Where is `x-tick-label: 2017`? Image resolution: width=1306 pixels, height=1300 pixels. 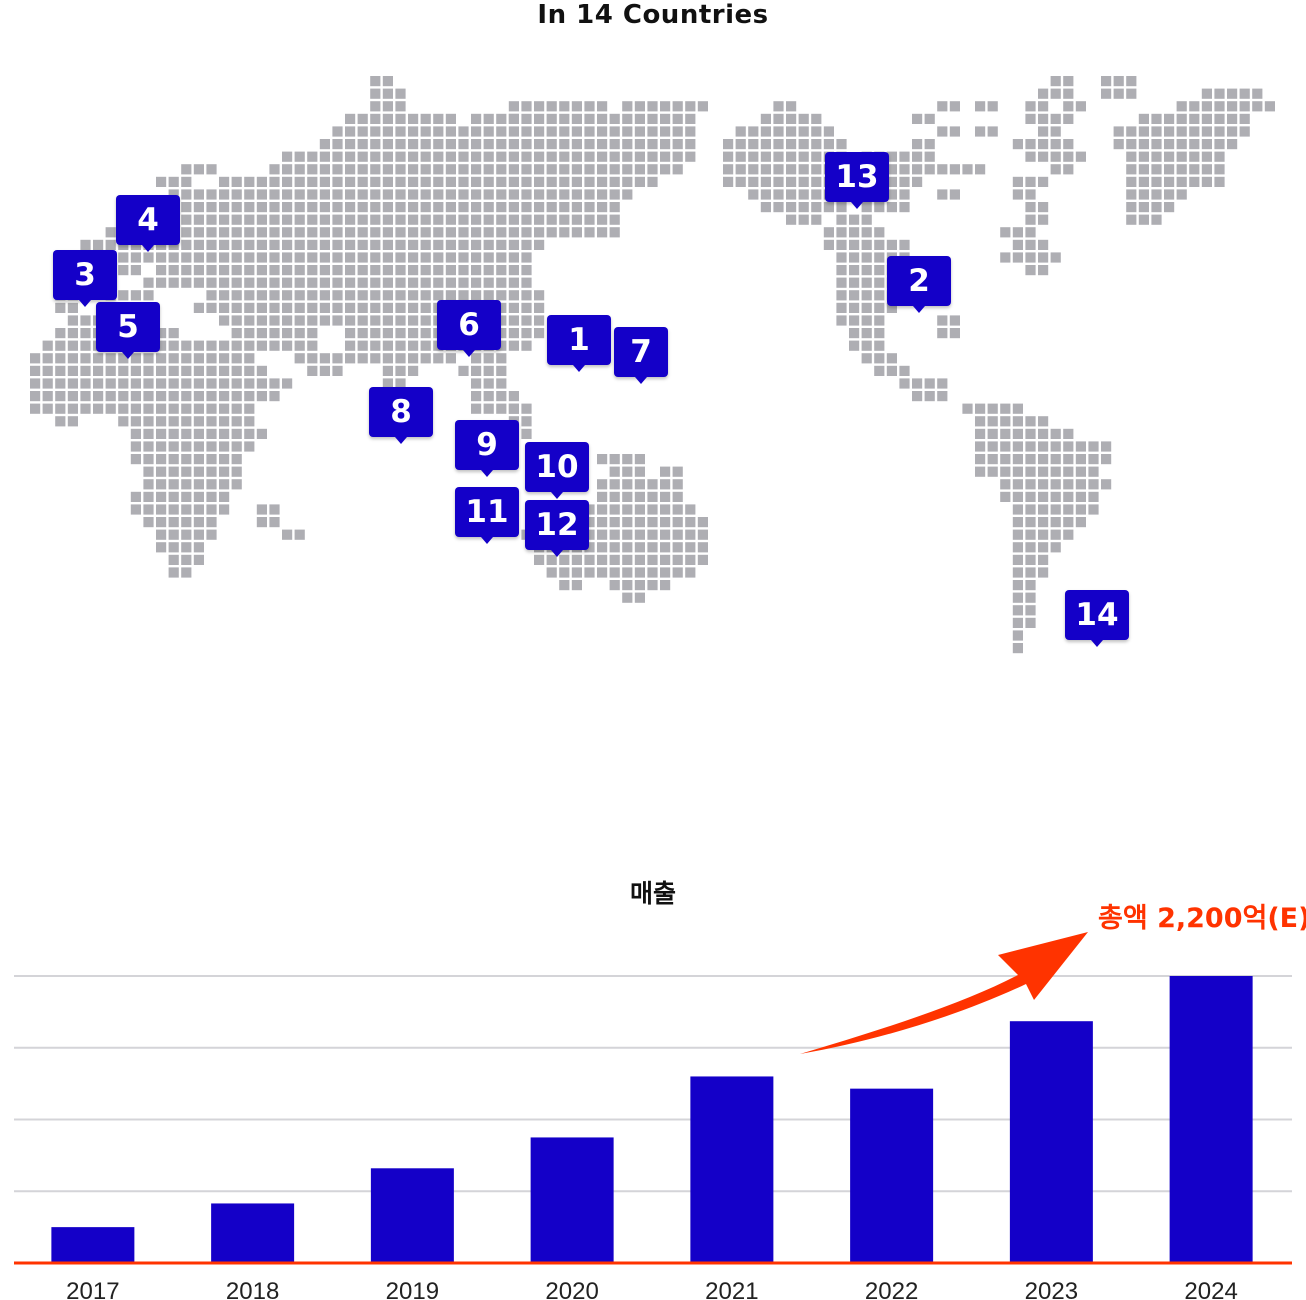
x-tick-label: 2017 is located at coordinates (92, 1289).